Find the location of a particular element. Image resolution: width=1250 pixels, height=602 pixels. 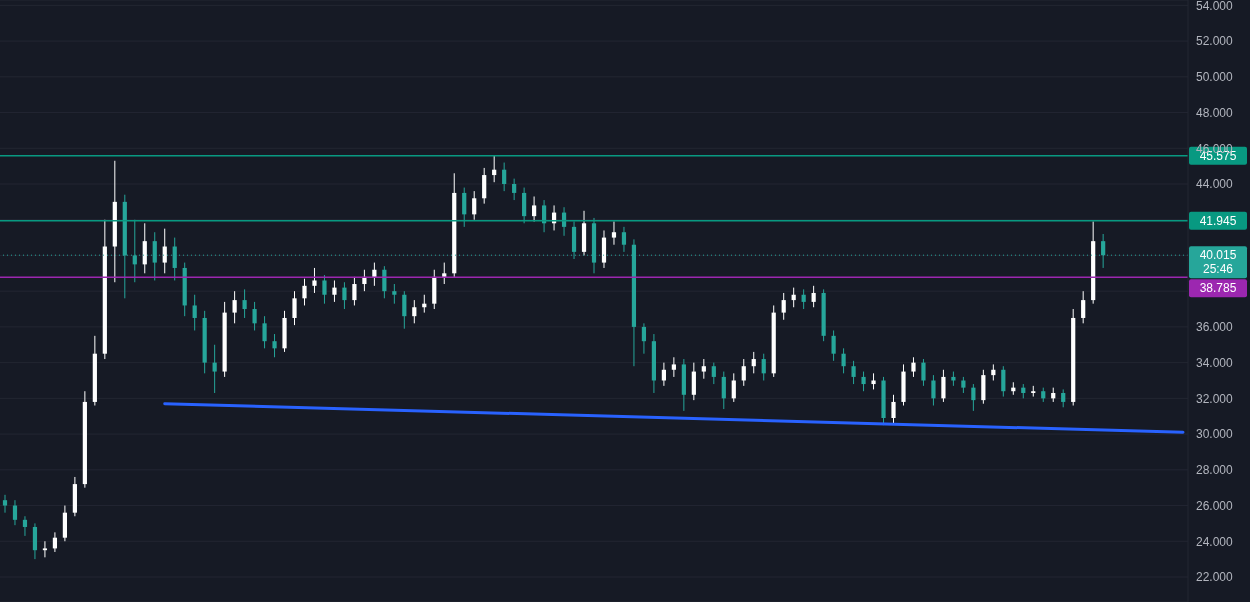

ref-line-label: 40.015 25:46 is located at coordinates (1218, 262).